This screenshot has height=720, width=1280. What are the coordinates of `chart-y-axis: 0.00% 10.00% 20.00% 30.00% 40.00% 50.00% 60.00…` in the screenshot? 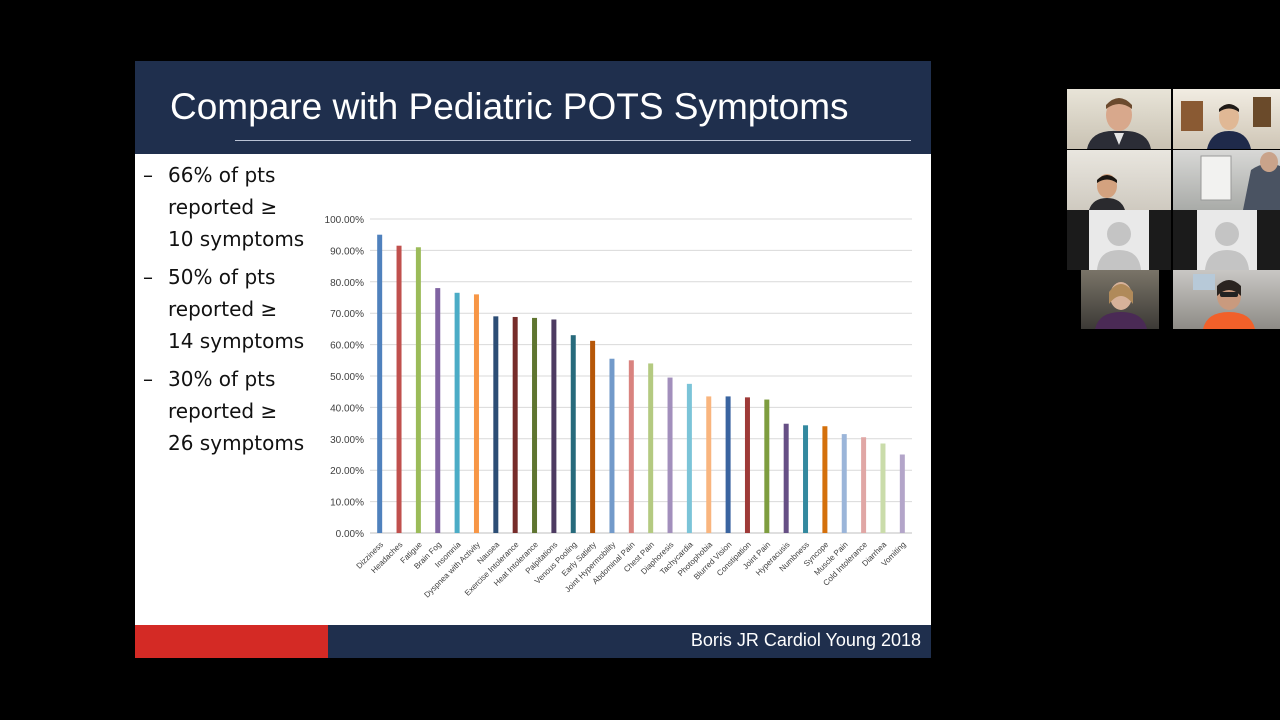 It's located at (345, 377).